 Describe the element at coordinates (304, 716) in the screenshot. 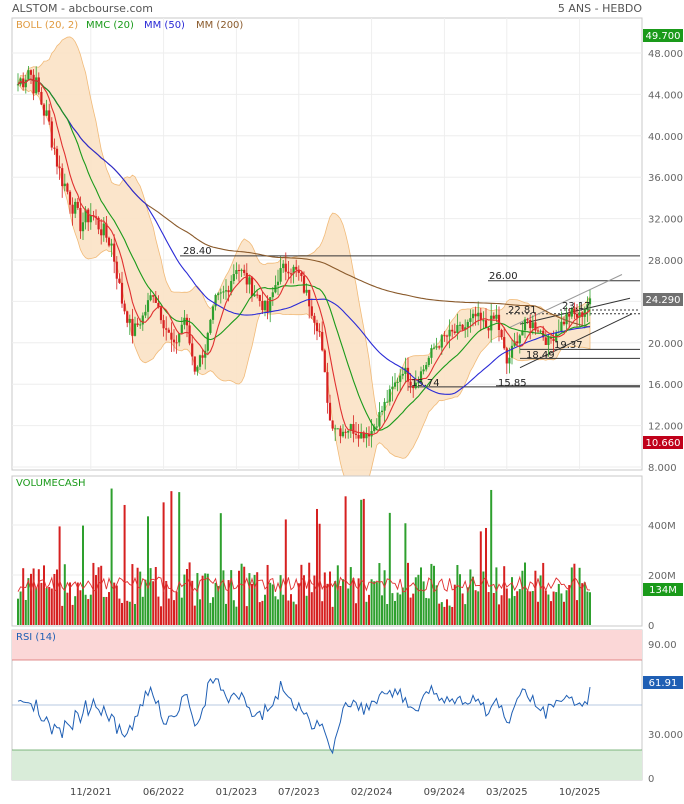

I see `rsi-line` at that location.